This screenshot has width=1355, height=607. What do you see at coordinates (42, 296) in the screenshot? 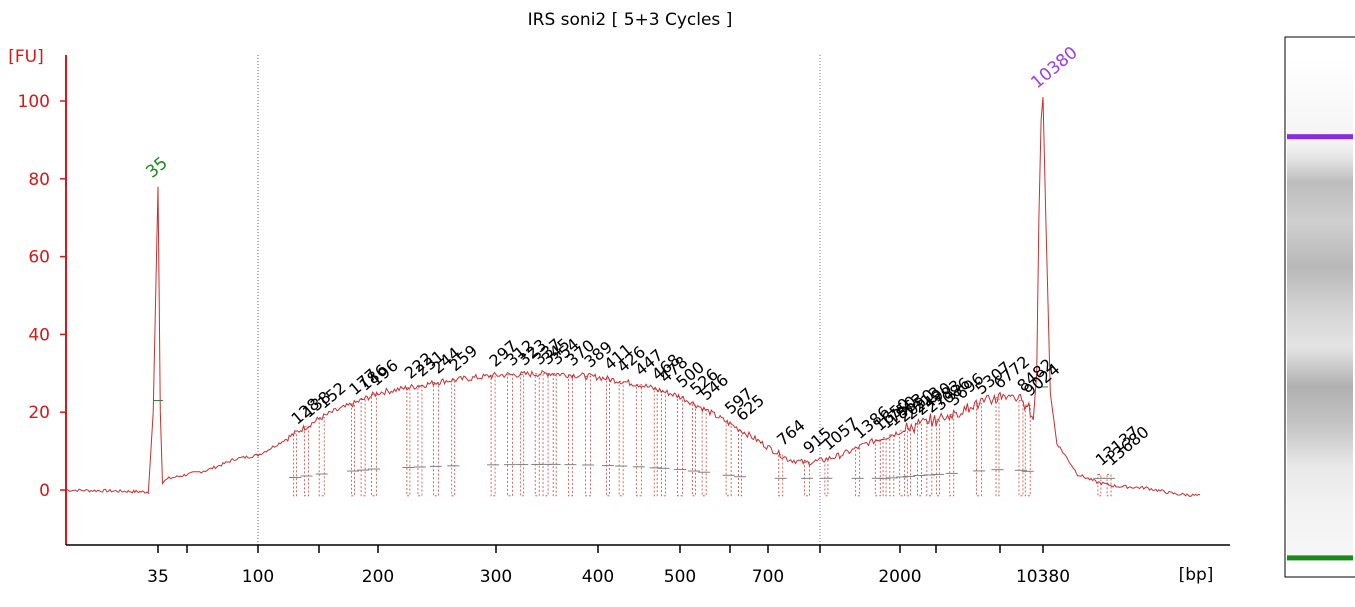
I see `y-ticks: 0 20 40 60 80 100` at bounding box center [42, 296].